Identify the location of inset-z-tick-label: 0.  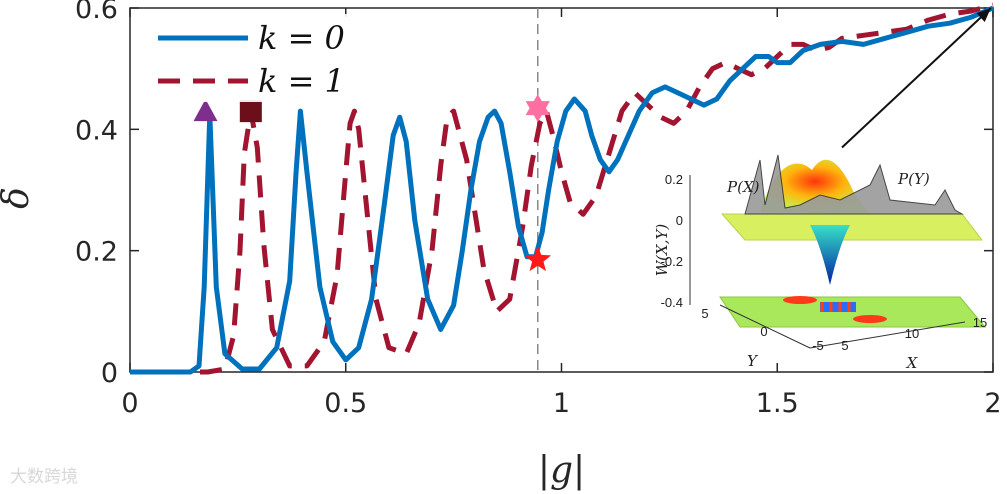
(679, 220).